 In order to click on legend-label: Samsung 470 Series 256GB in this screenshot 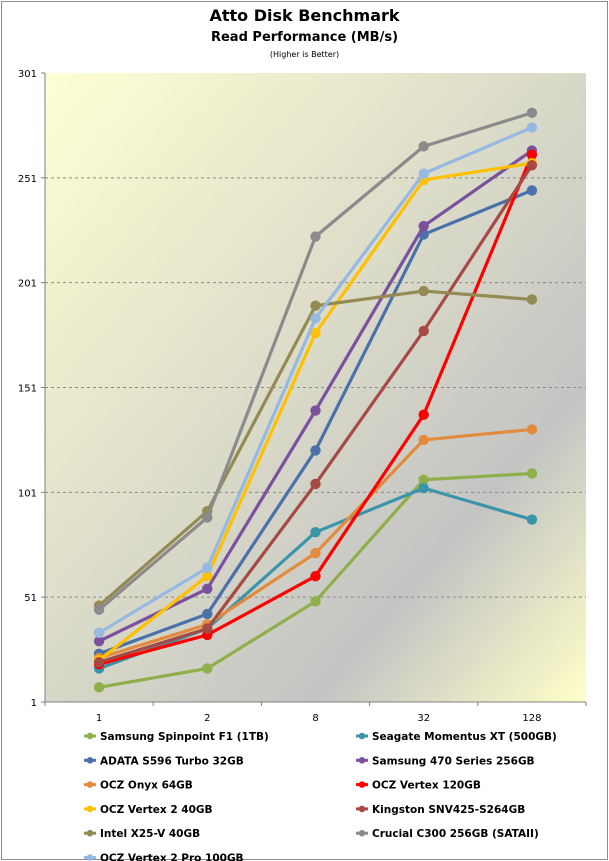, I will do `click(453, 761)`.